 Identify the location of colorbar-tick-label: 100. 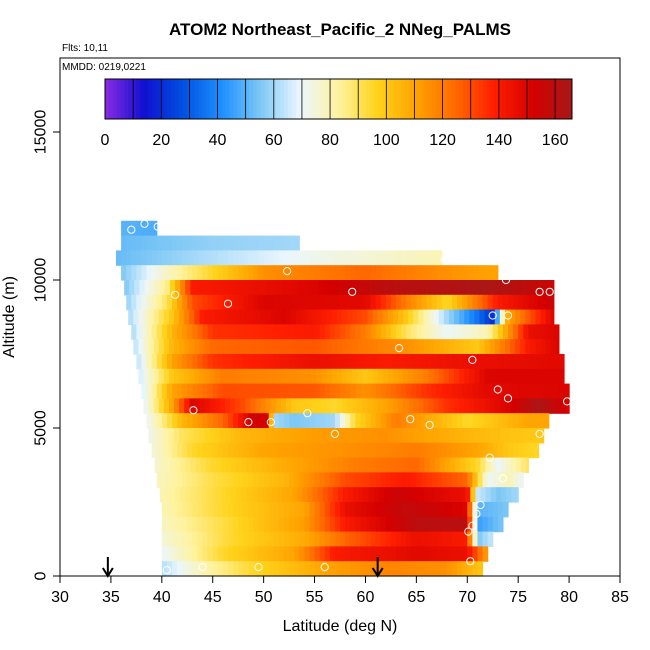
(386, 140).